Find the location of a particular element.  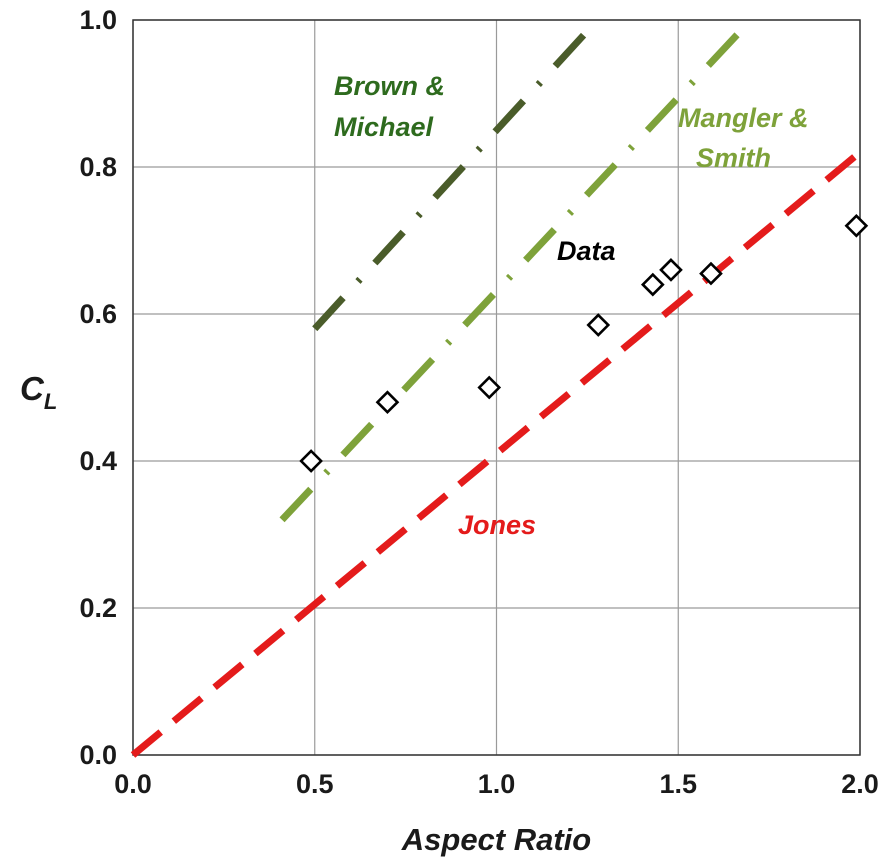

series-label-brown-michael: Brown & is located at coordinates (389, 86).